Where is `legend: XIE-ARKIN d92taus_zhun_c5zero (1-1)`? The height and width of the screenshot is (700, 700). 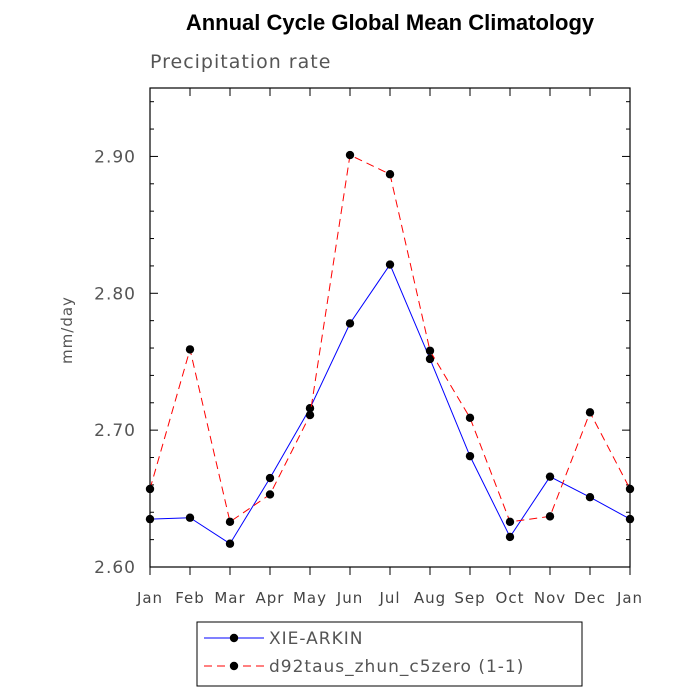
legend: XIE-ARKIN d92taus_zhun_c5zero (1-1) is located at coordinates (389, 654).